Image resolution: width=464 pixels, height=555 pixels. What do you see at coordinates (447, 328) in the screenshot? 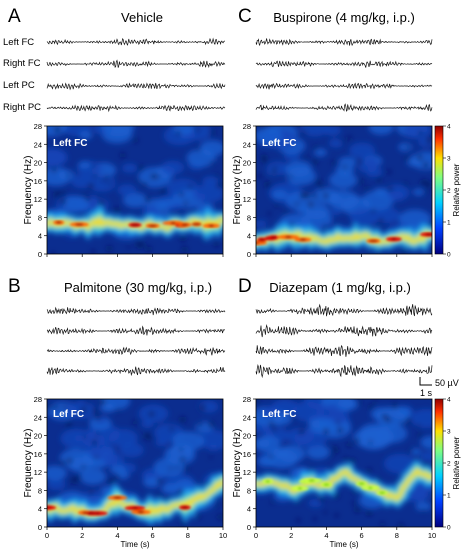
I see `colorbar-ticks: 0 1 2 3 4 0 1 2 3 4` at bounding box center [447, 328].